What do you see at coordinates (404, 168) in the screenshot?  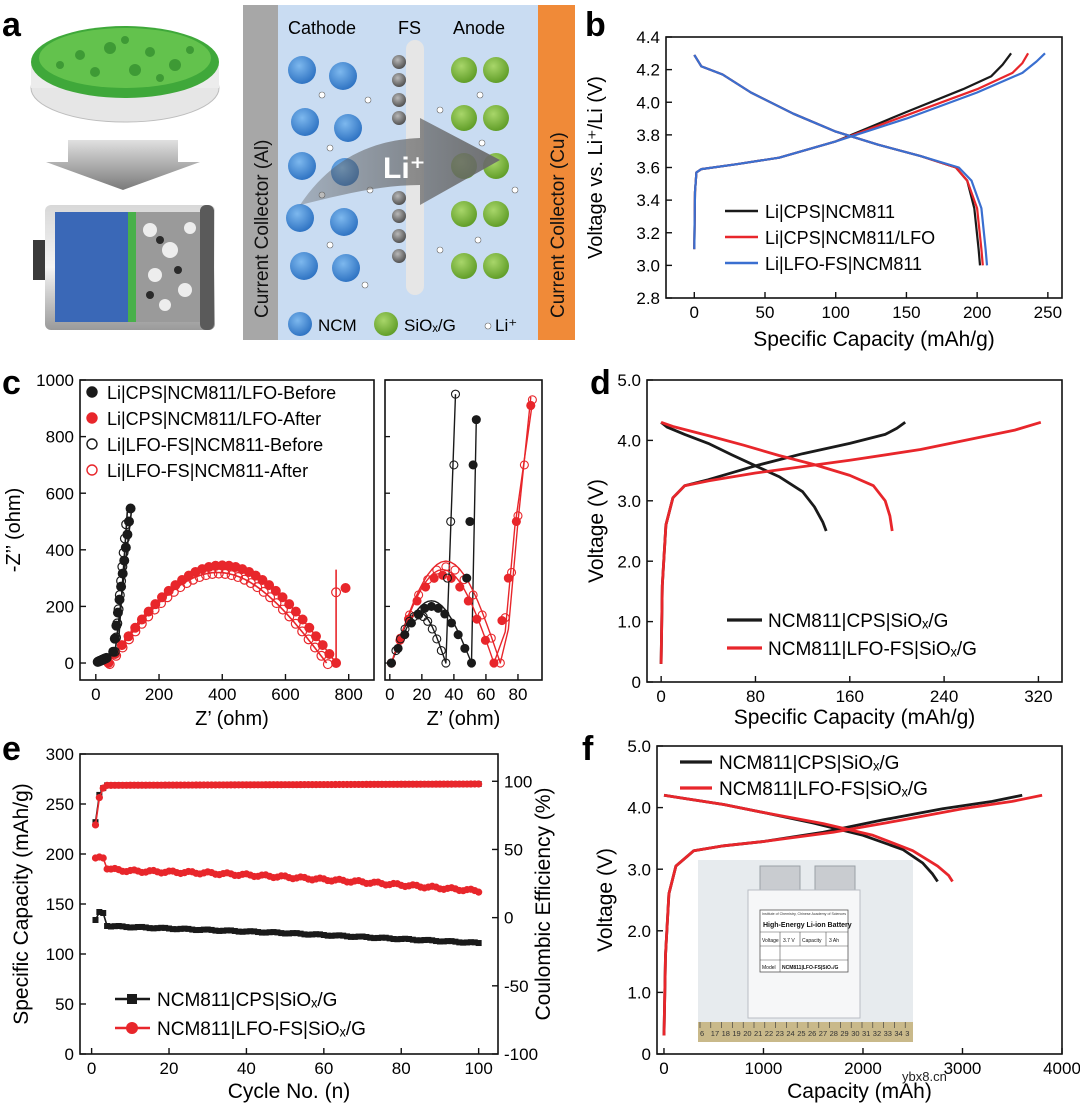 I see `li-arrow-label: Li⁺` at bounding box center [404, 168].